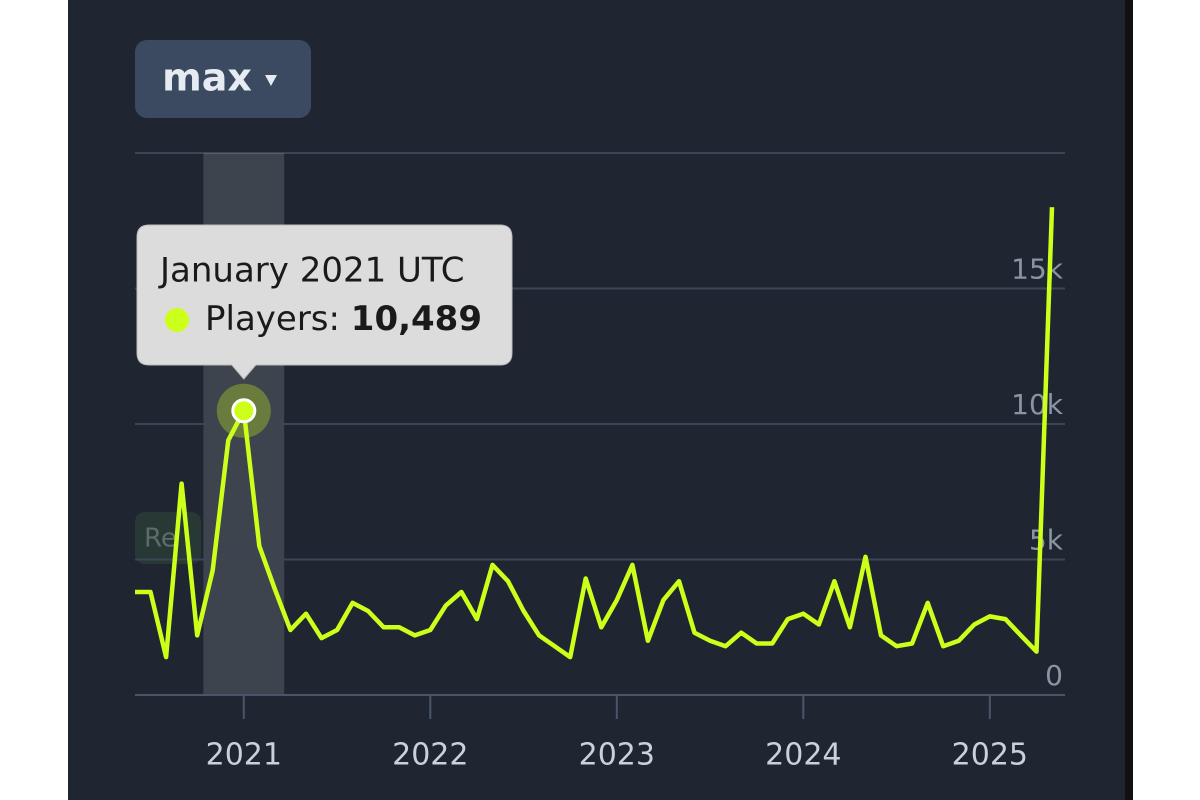 The height and width of the screenshot is (800, 1200). I want to click on x-tick-label: 2021, so click(244, 755).